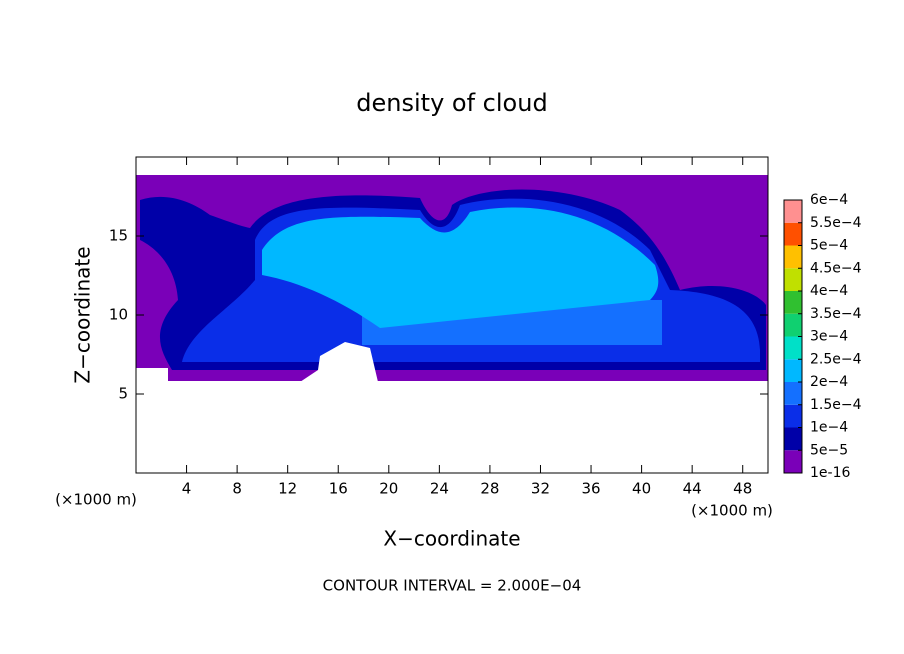 The width and height of the screenshot is (904, 654). What do you see at coordinates (590, 489) in the screenshot?
I see `x-tick-label: 36` at bounding box center [590, 489].